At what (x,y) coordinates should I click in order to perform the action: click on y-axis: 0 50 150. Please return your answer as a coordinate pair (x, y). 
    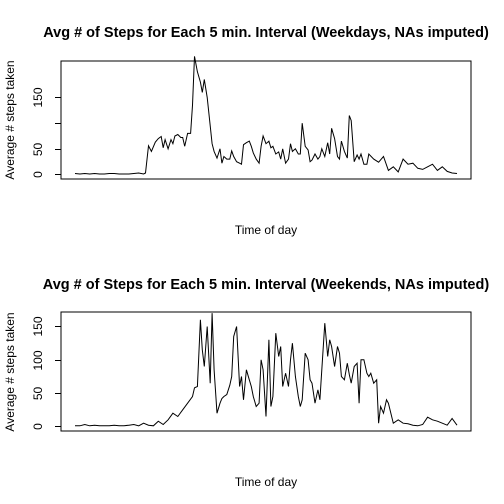
    Looking at the image, I should click on (46, 132).